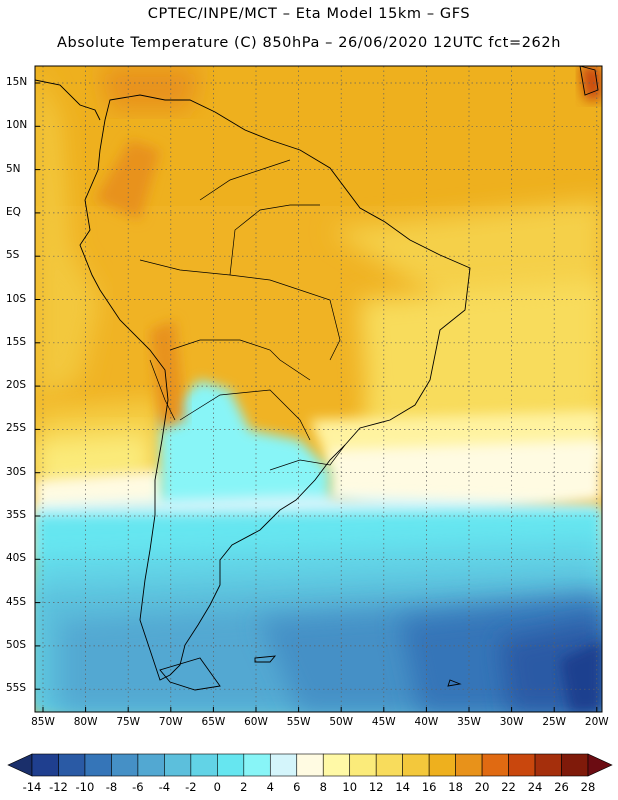  What do you see at coordinates (511, 722) in the screenshot?
I see `lon-label: 30W` at bounding box center [511, 722].